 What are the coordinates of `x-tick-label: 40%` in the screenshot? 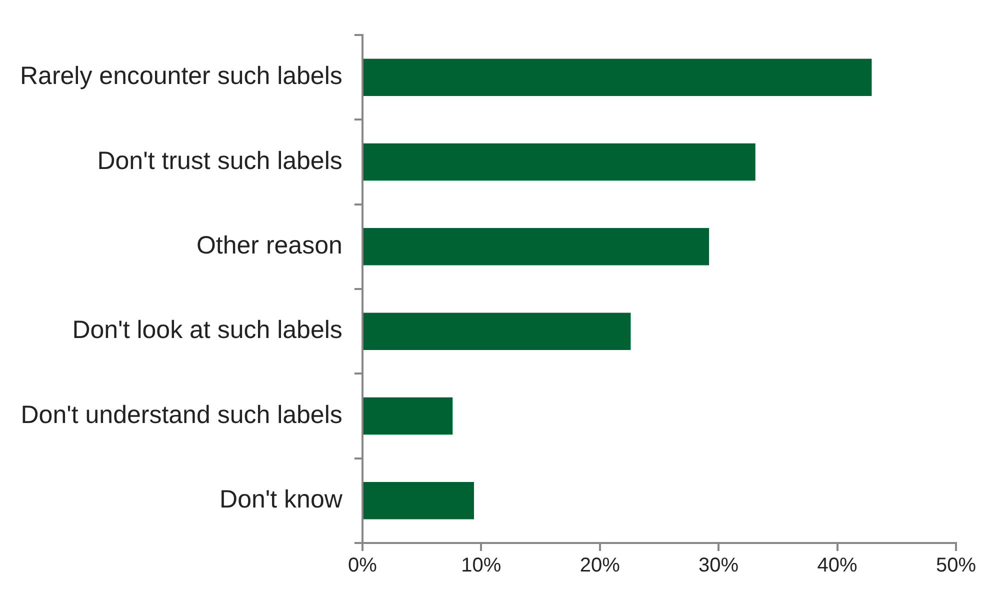 It's located at (837, 565).